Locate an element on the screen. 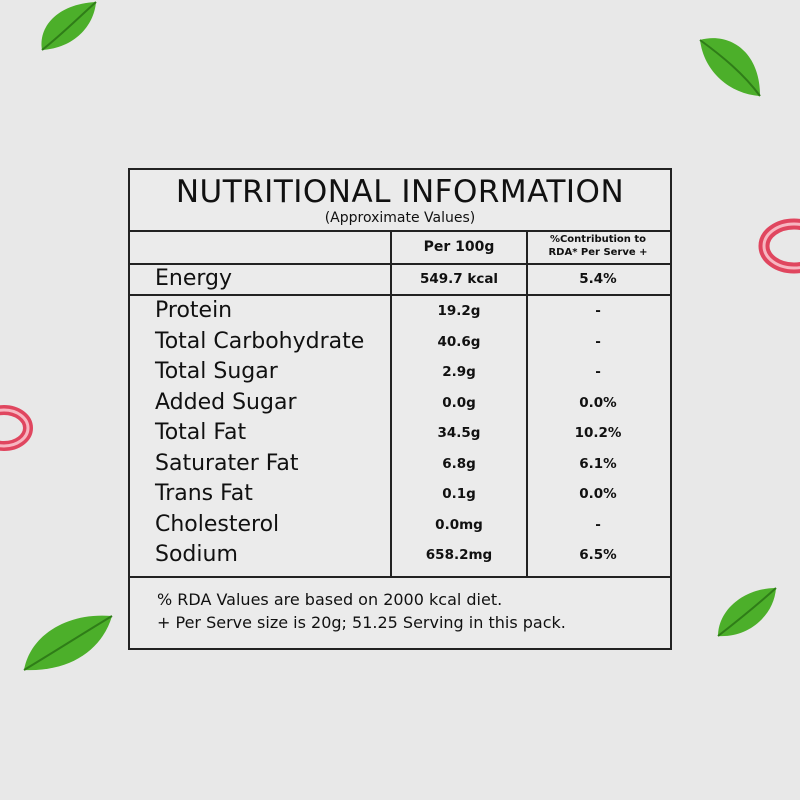 Image resolution: width=800 pixels, height=800 pixels. nutrient-per100: 658.2mg is located at coordinates (459, 555).